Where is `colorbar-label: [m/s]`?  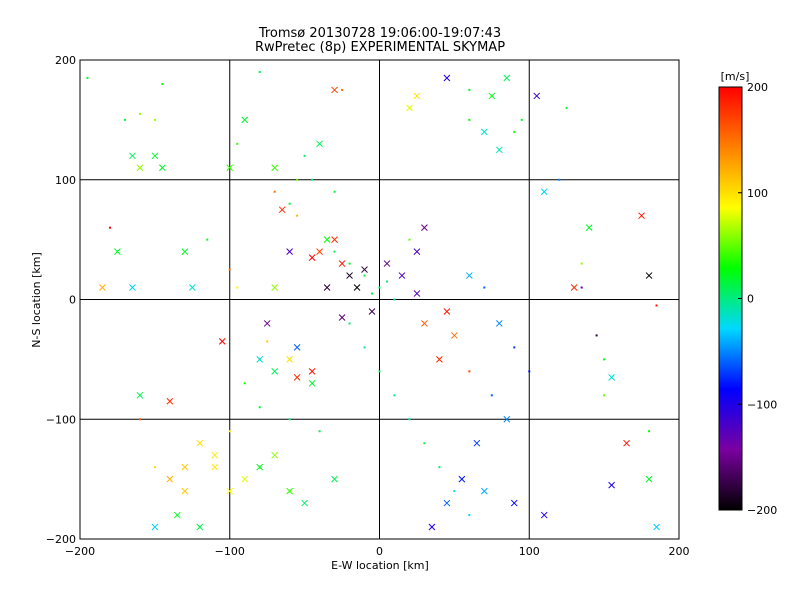 colorbar-label: [m/s] is located at coordinates (735, 76).